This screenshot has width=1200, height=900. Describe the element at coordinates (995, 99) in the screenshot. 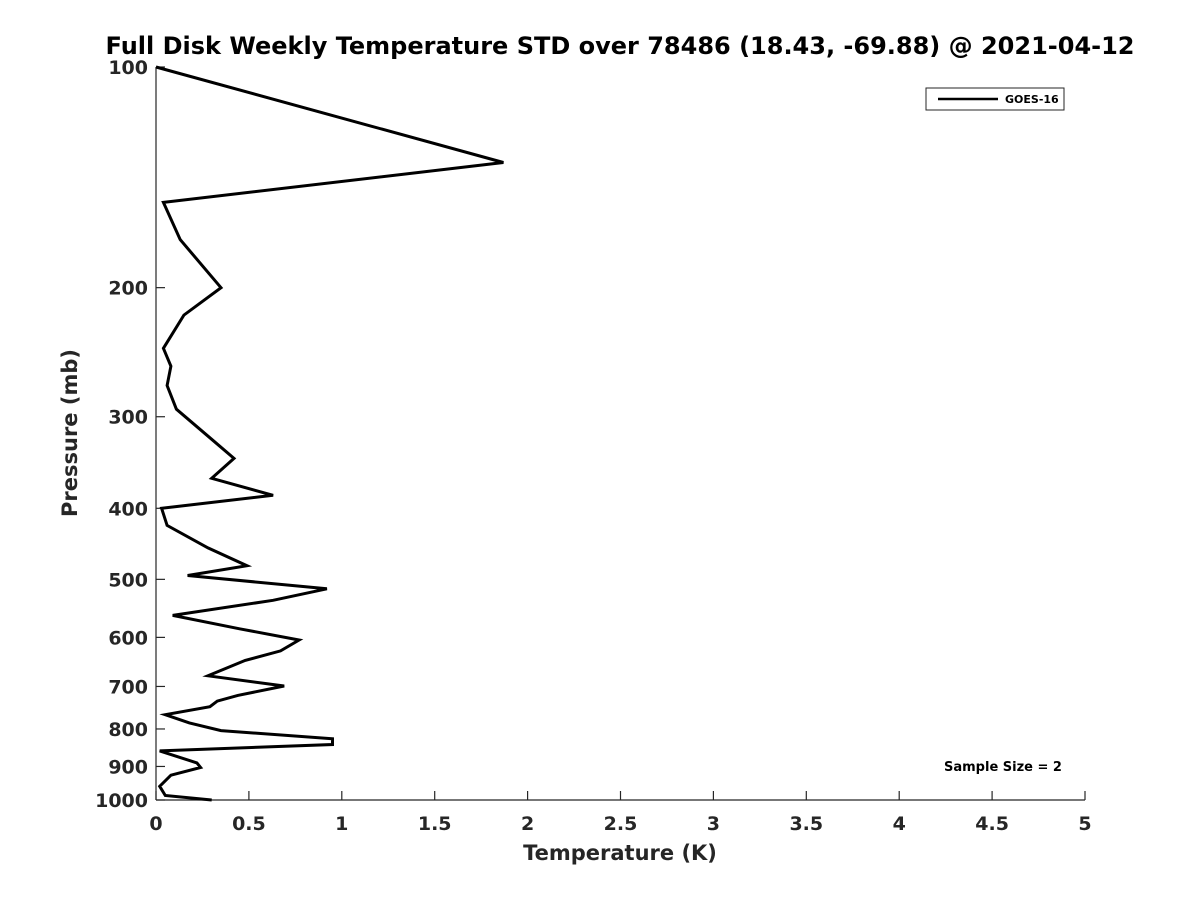

I see `legend: GOES-16` at that location.